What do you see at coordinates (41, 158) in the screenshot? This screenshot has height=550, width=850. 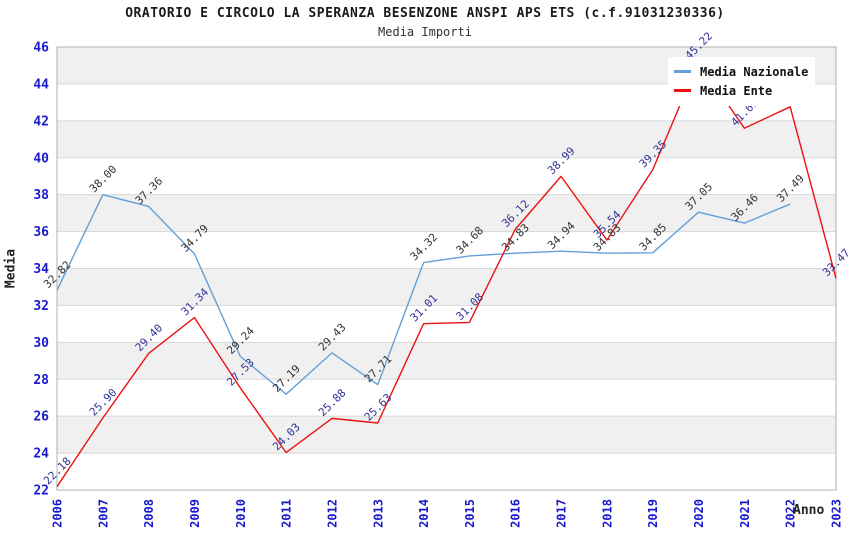 I see `y-tick-label: 40` at bounding box center [41, 158].